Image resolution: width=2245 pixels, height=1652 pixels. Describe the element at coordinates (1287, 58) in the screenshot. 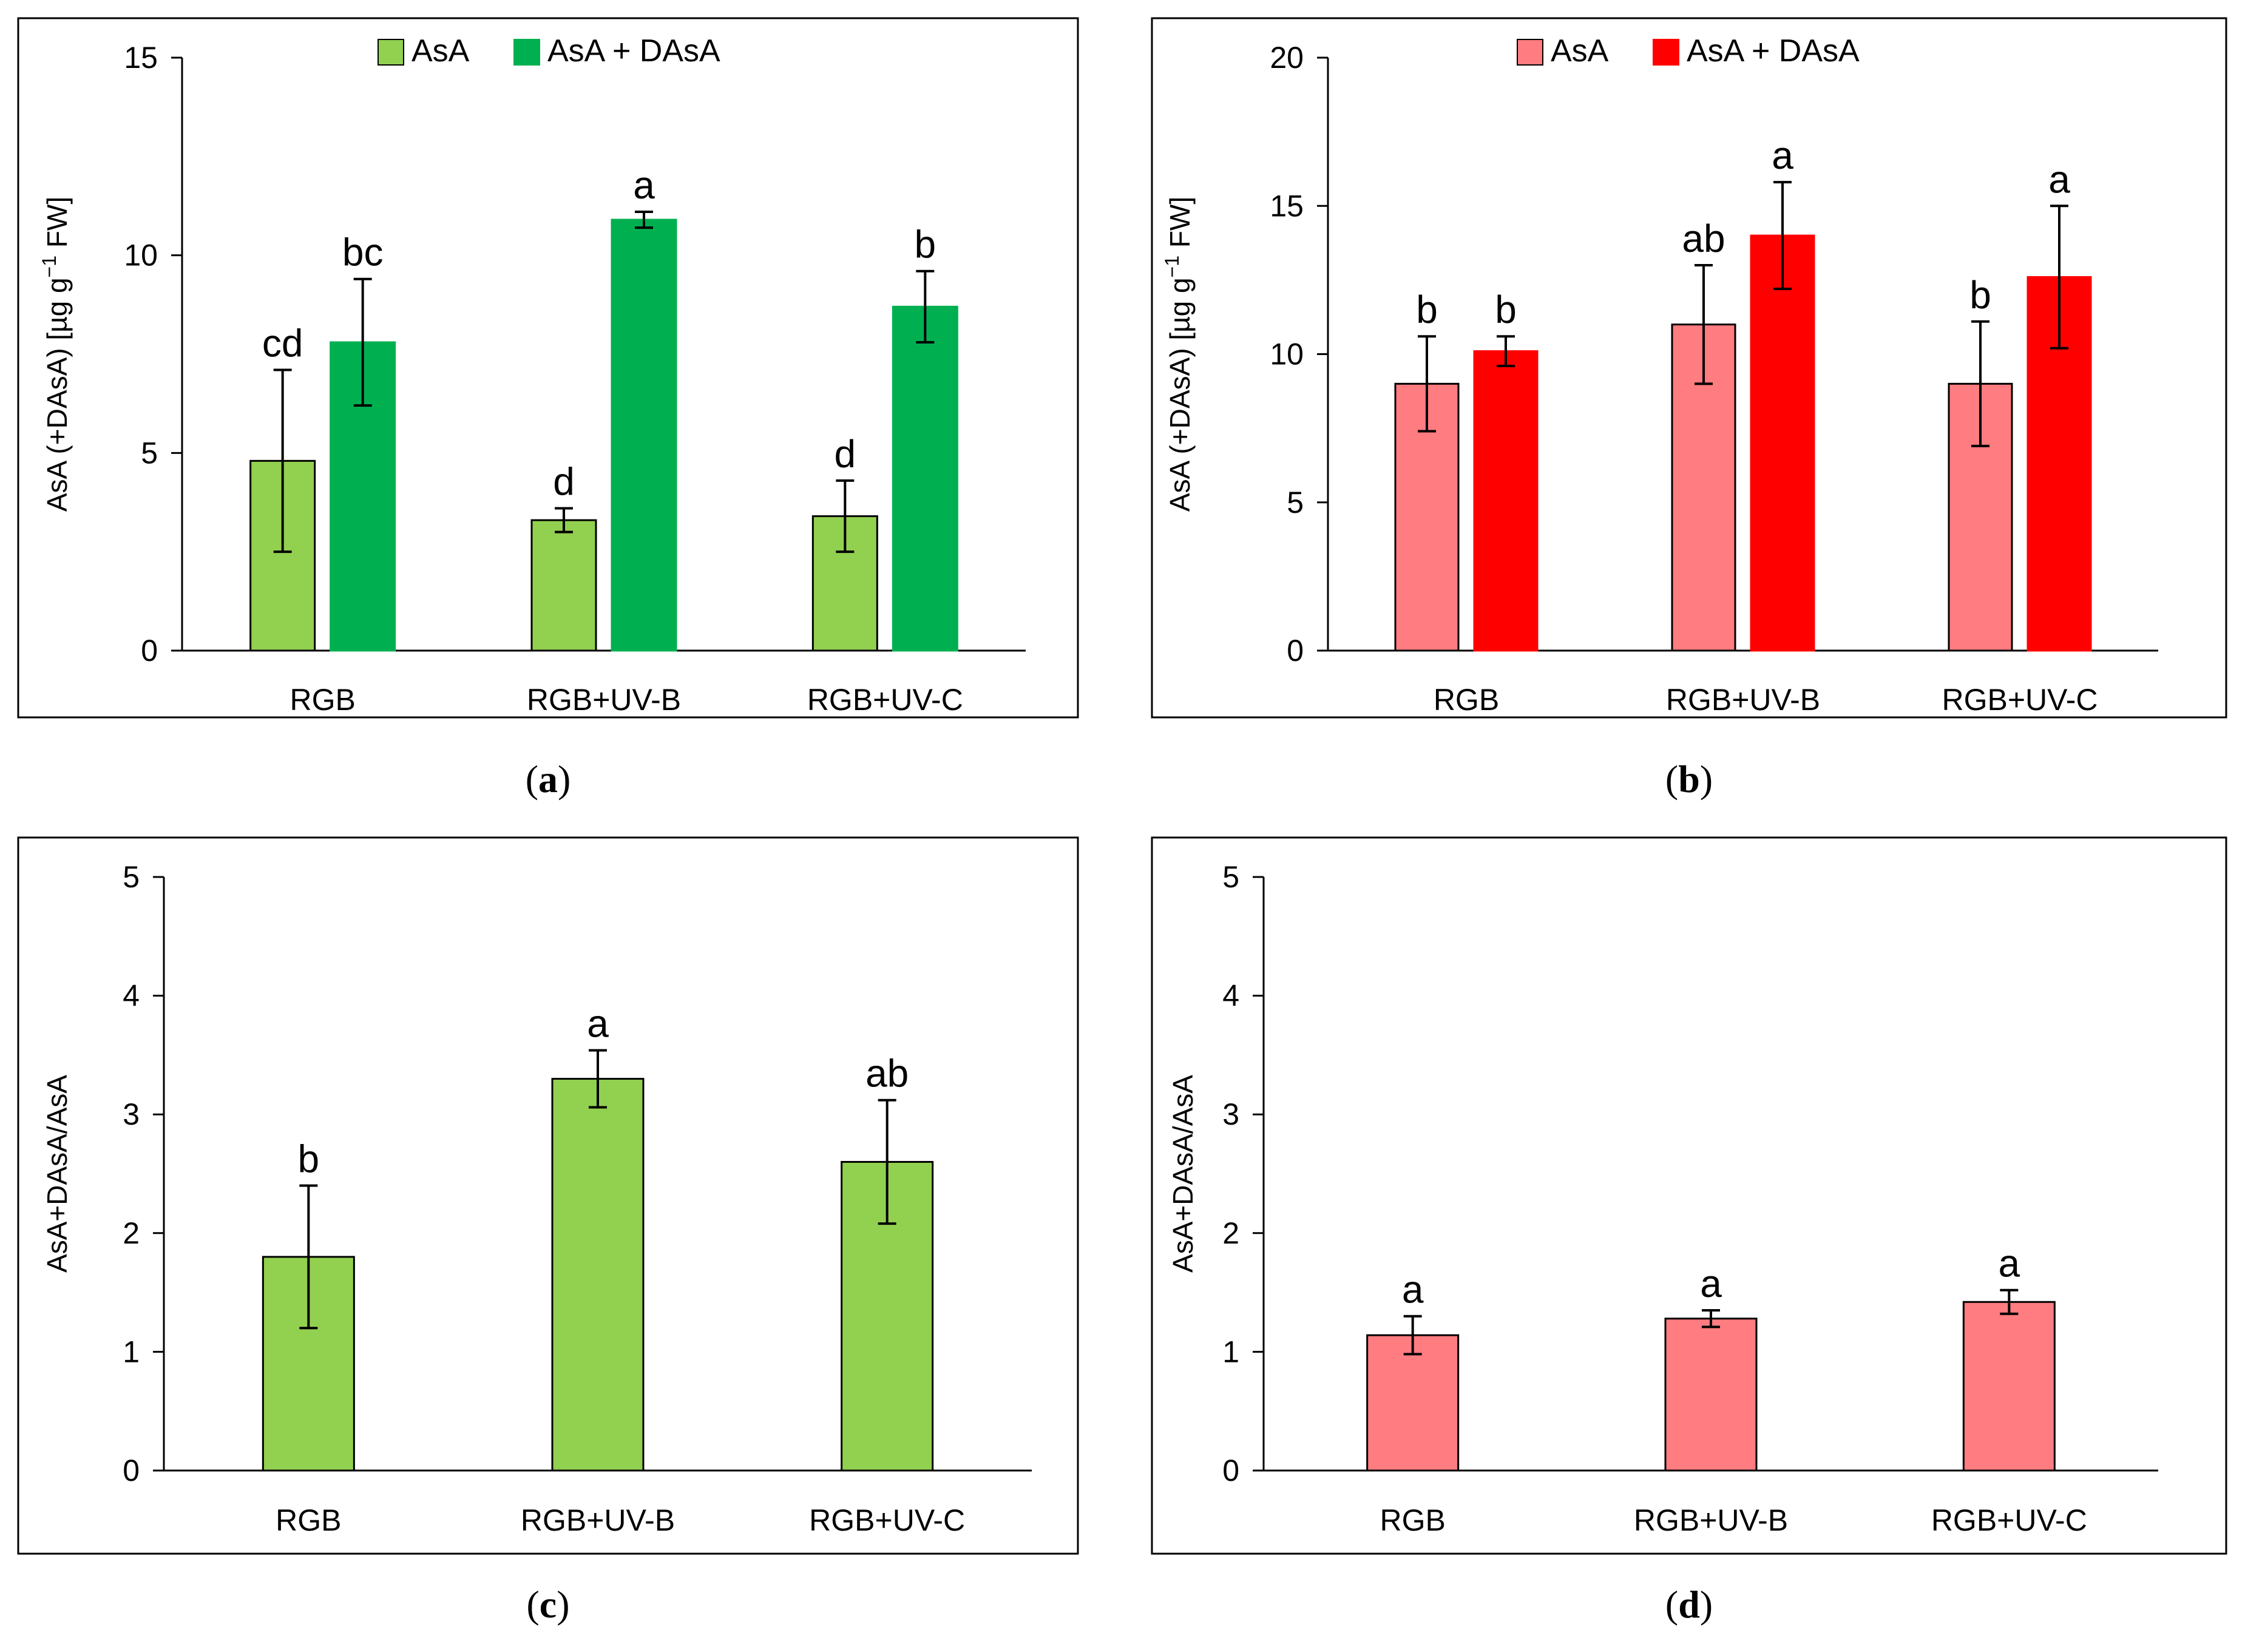

I see `y-tick-label: 20` at that location.